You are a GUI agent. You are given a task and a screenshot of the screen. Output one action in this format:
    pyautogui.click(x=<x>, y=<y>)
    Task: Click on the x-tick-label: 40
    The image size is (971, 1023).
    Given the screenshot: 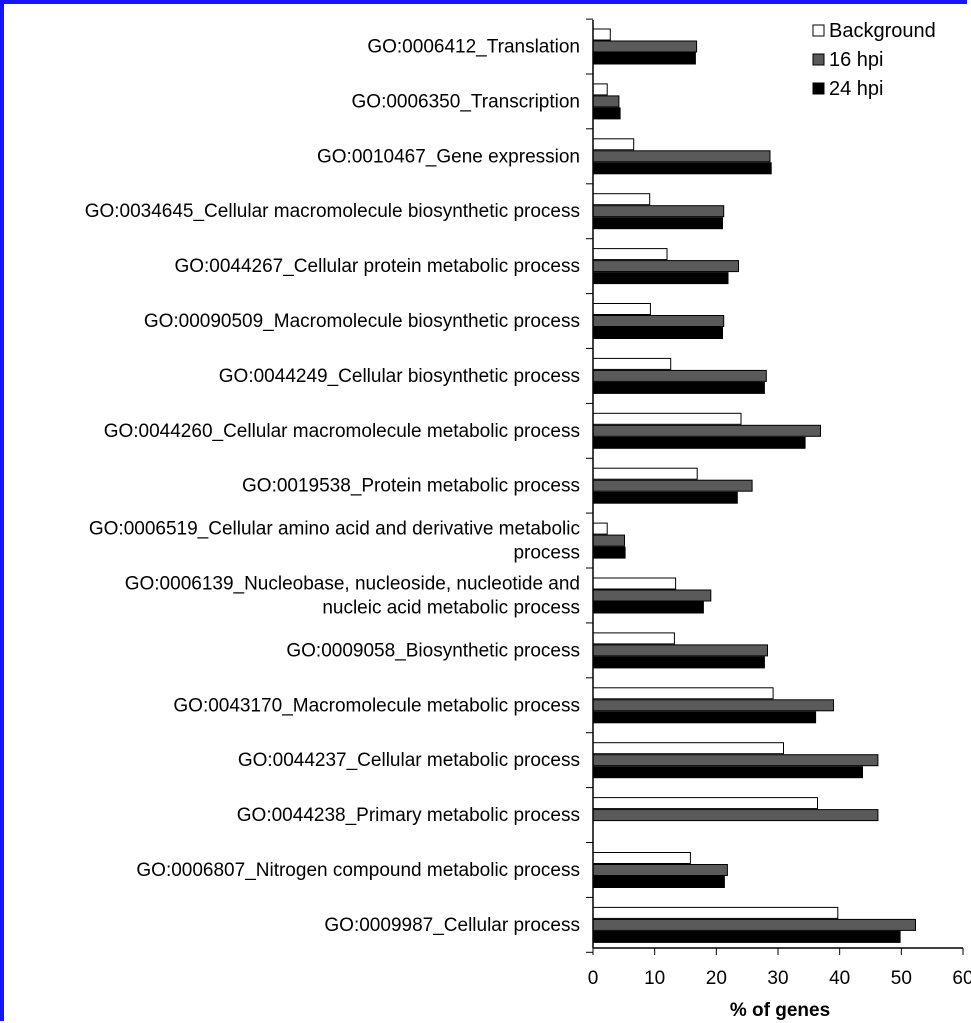 What is the action you would take?
    pyautogui.click(x=839, y=978)
    